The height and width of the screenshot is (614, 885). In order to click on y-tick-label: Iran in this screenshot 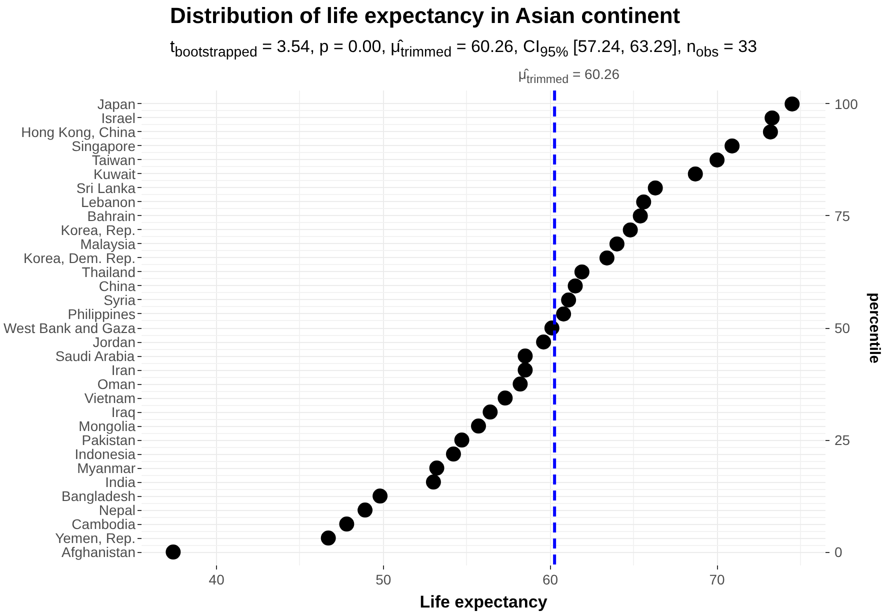, I will do `click(123, 370)`.